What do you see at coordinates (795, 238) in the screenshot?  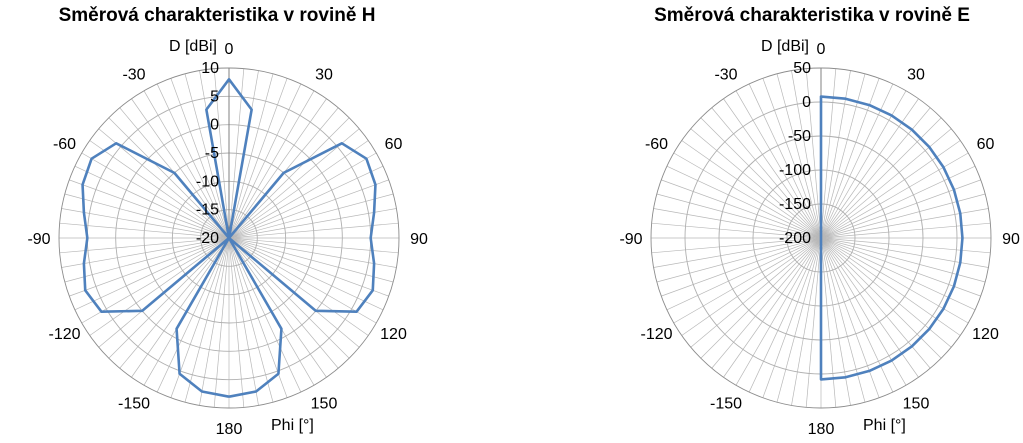 I see `radial-tick-label: -200` at bounding box center [795, 238].